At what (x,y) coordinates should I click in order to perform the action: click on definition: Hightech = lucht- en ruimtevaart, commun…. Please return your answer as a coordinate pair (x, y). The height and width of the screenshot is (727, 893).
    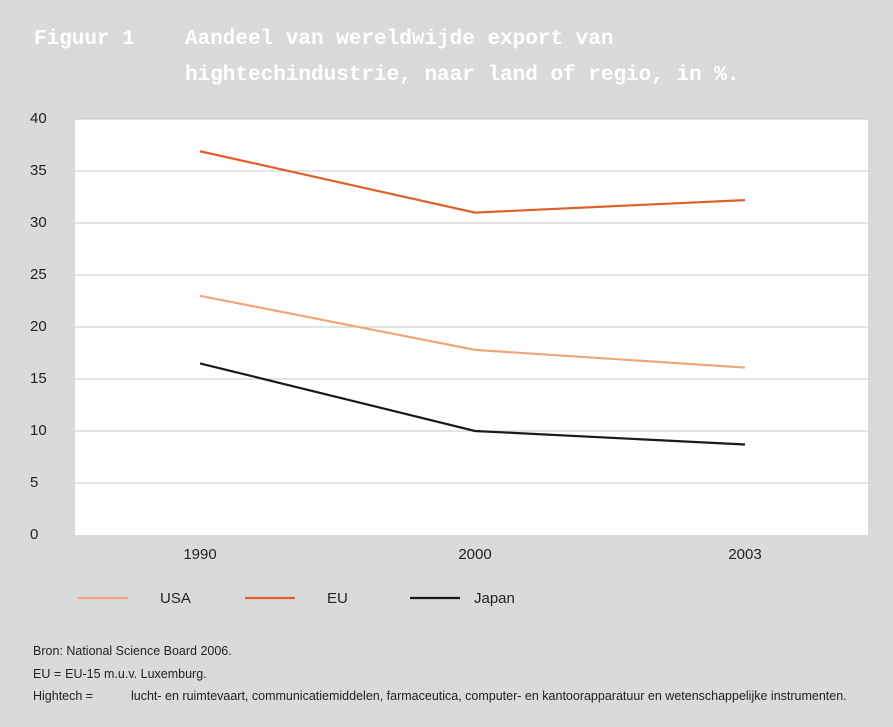
    Looking at the image, I should click on (453, 696).